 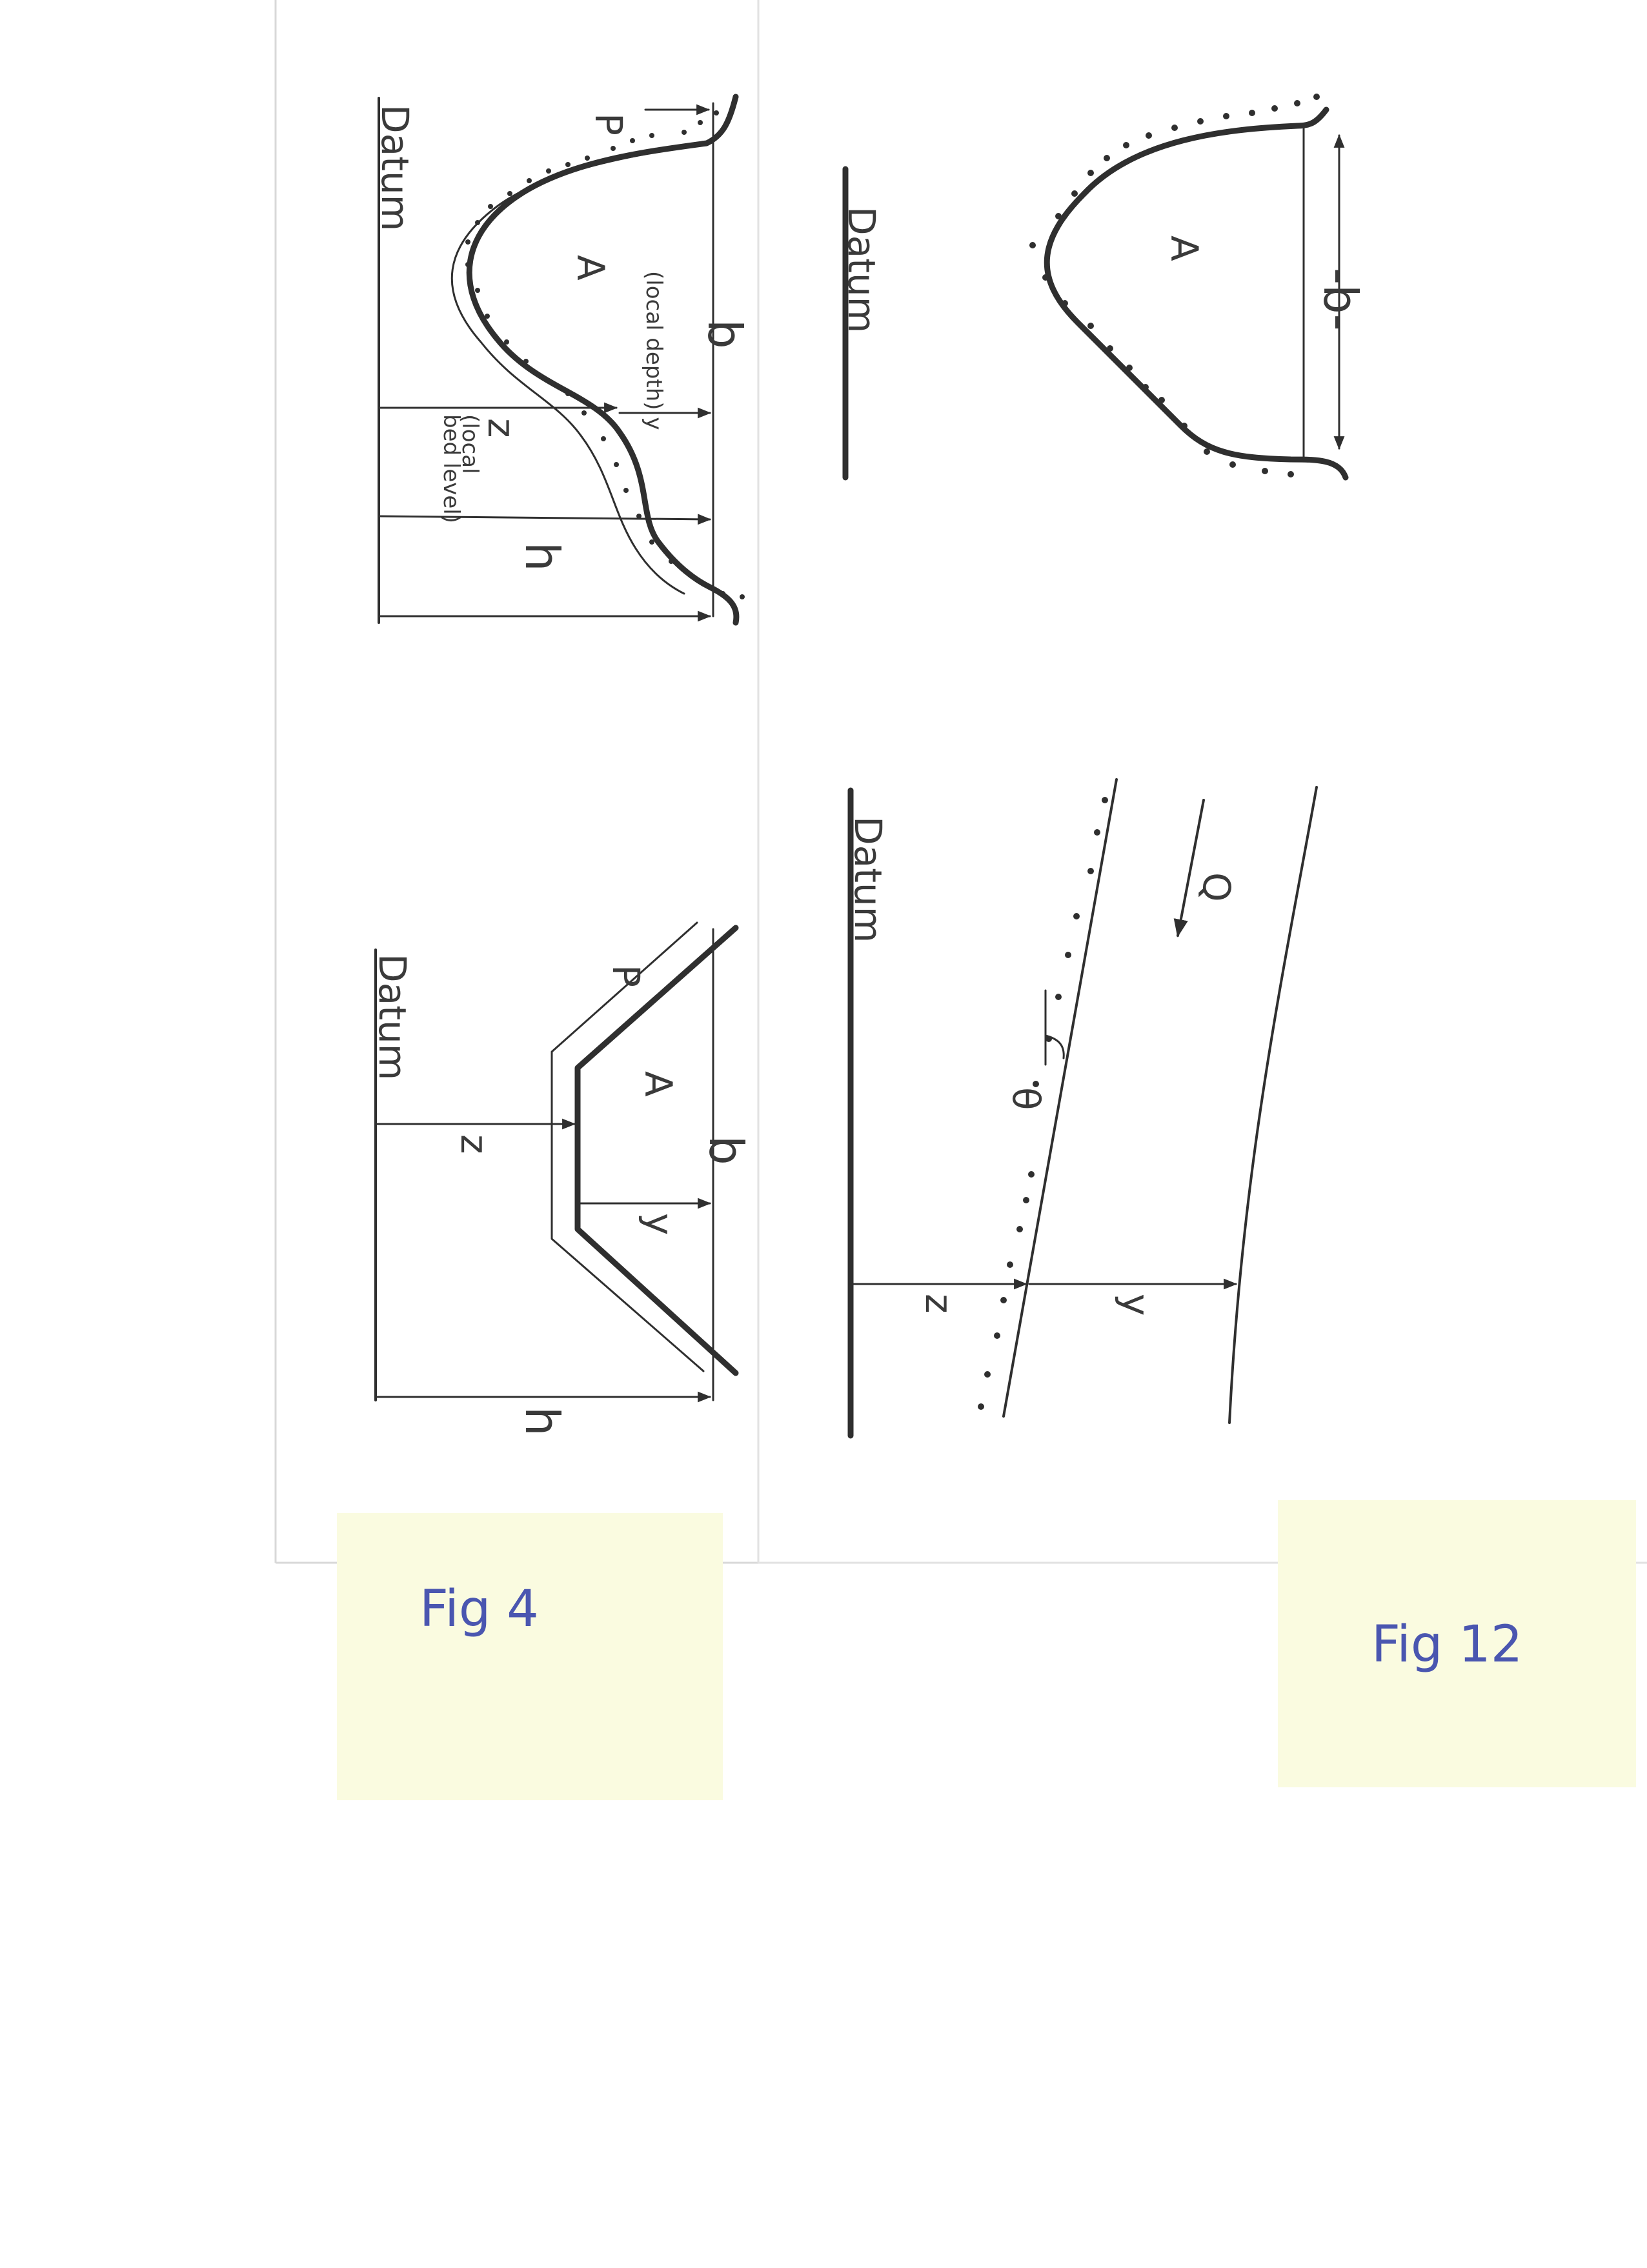 I want to click on trapezoid-bed, so click(x=656, y=1150).